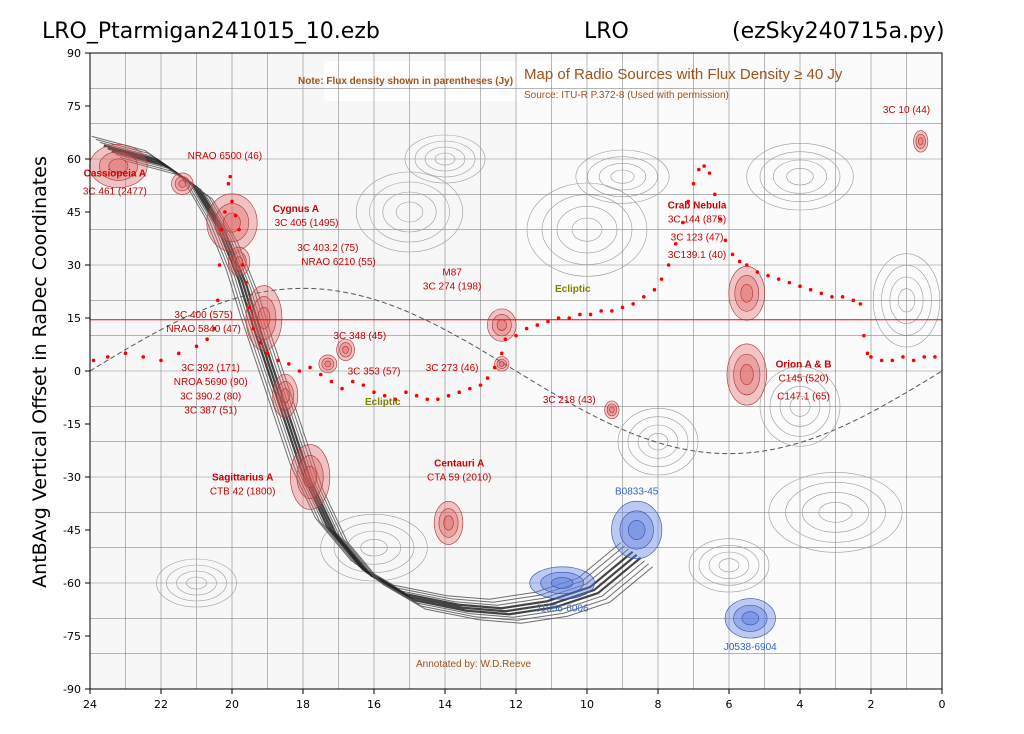 The width and height of the screenshot is (1024, 734). What do you see at coordinates (203, 329) in the screenshot?
I see `source-label: NRAO 5840 (47)` at bounding box center [203, 329].